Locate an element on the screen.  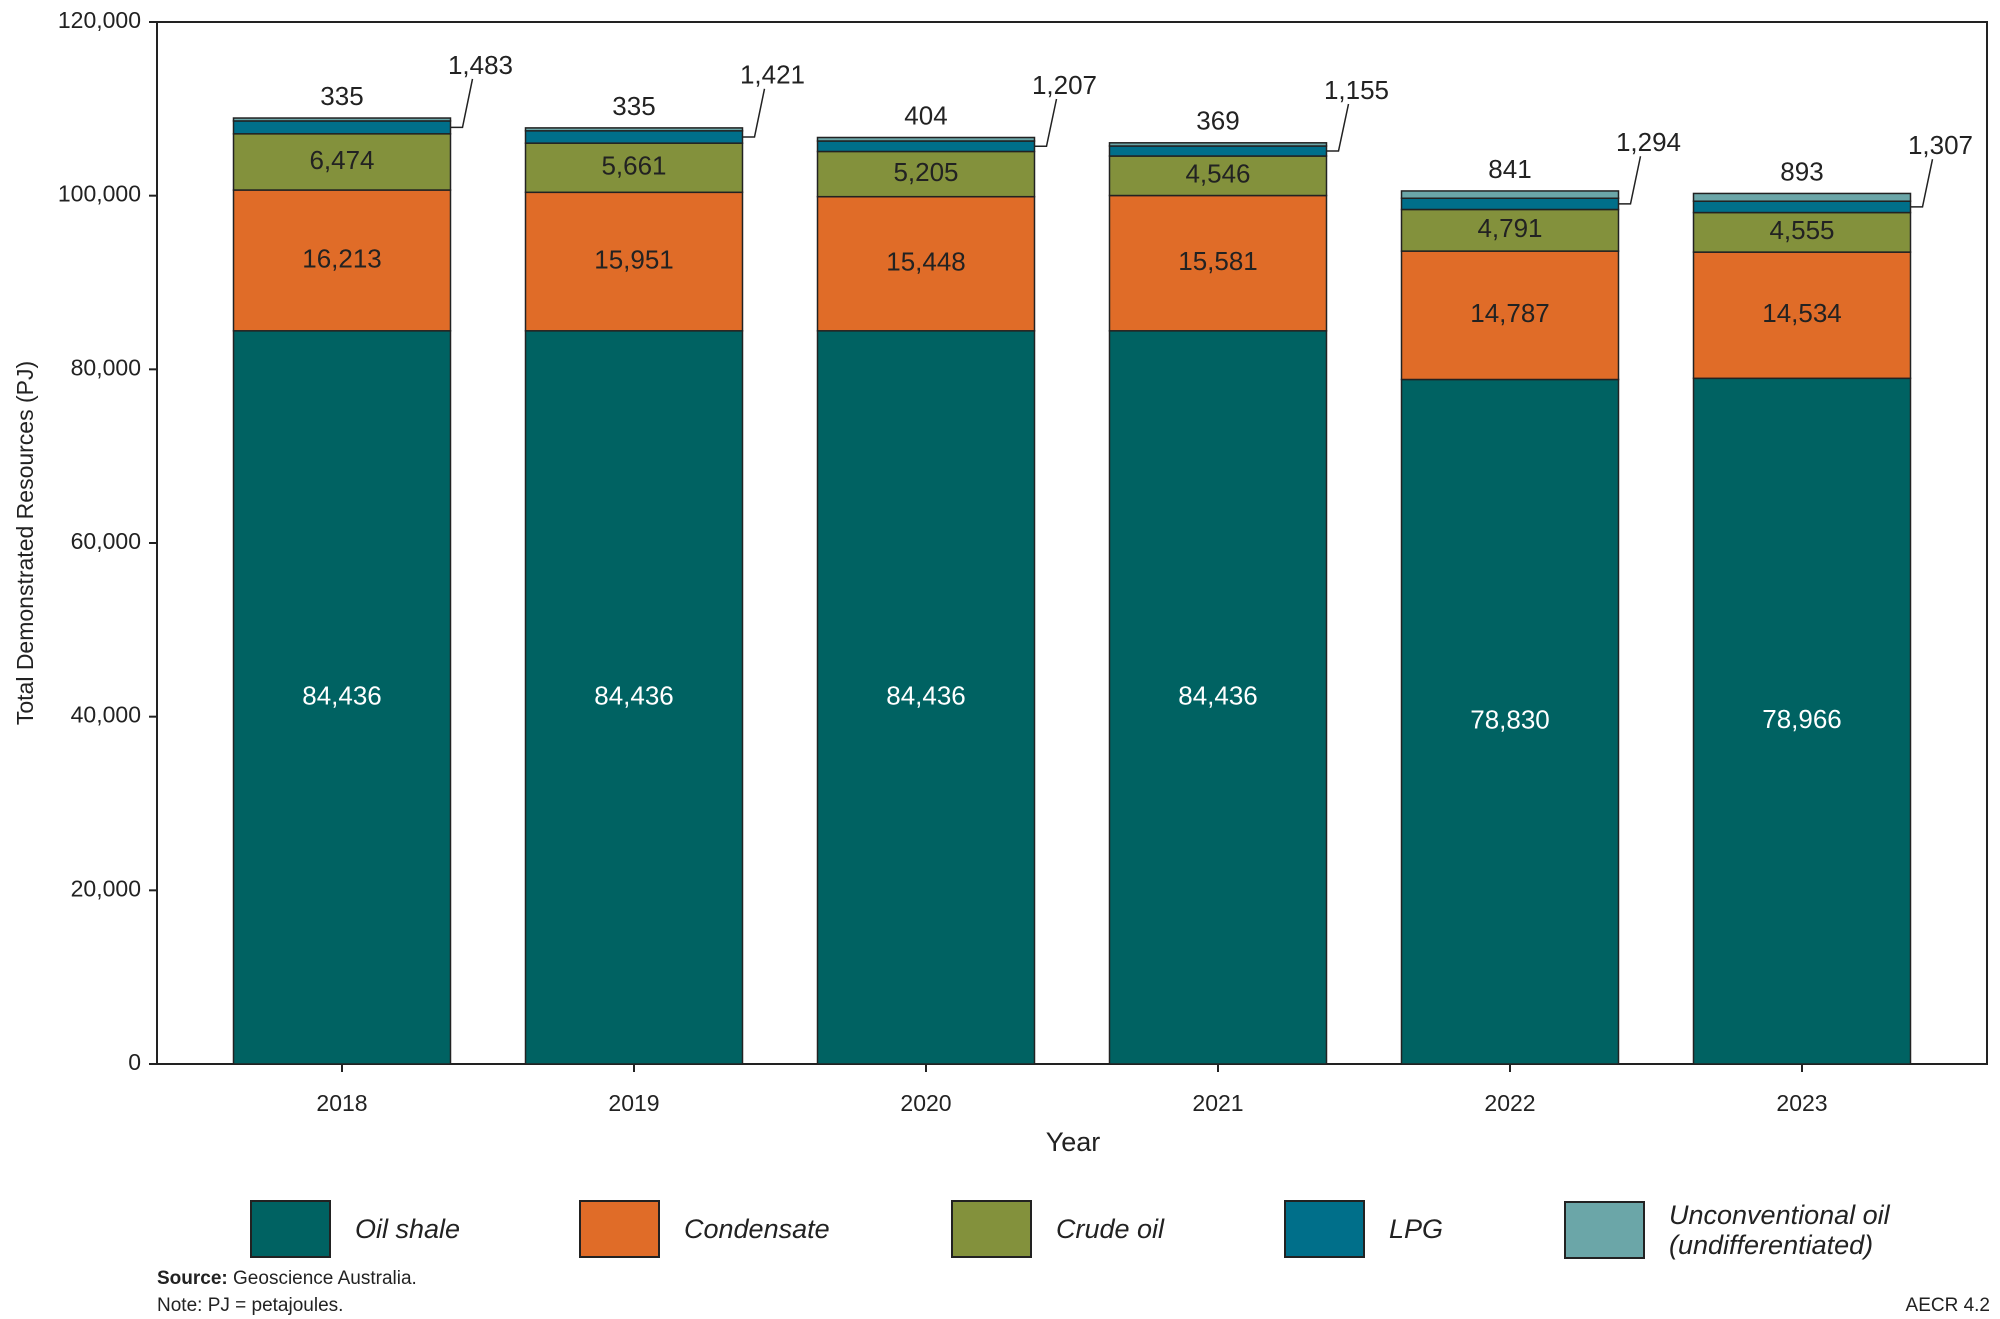
y-tick-label: 80,000 is located at coordinates (106, 367).